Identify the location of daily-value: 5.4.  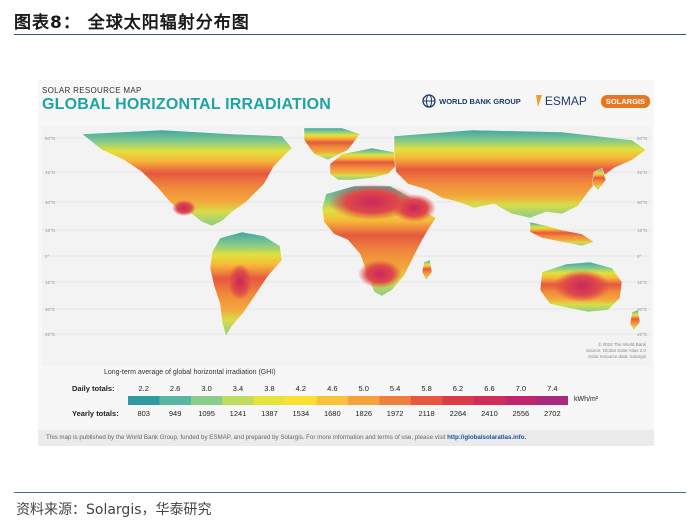
(395, 388).